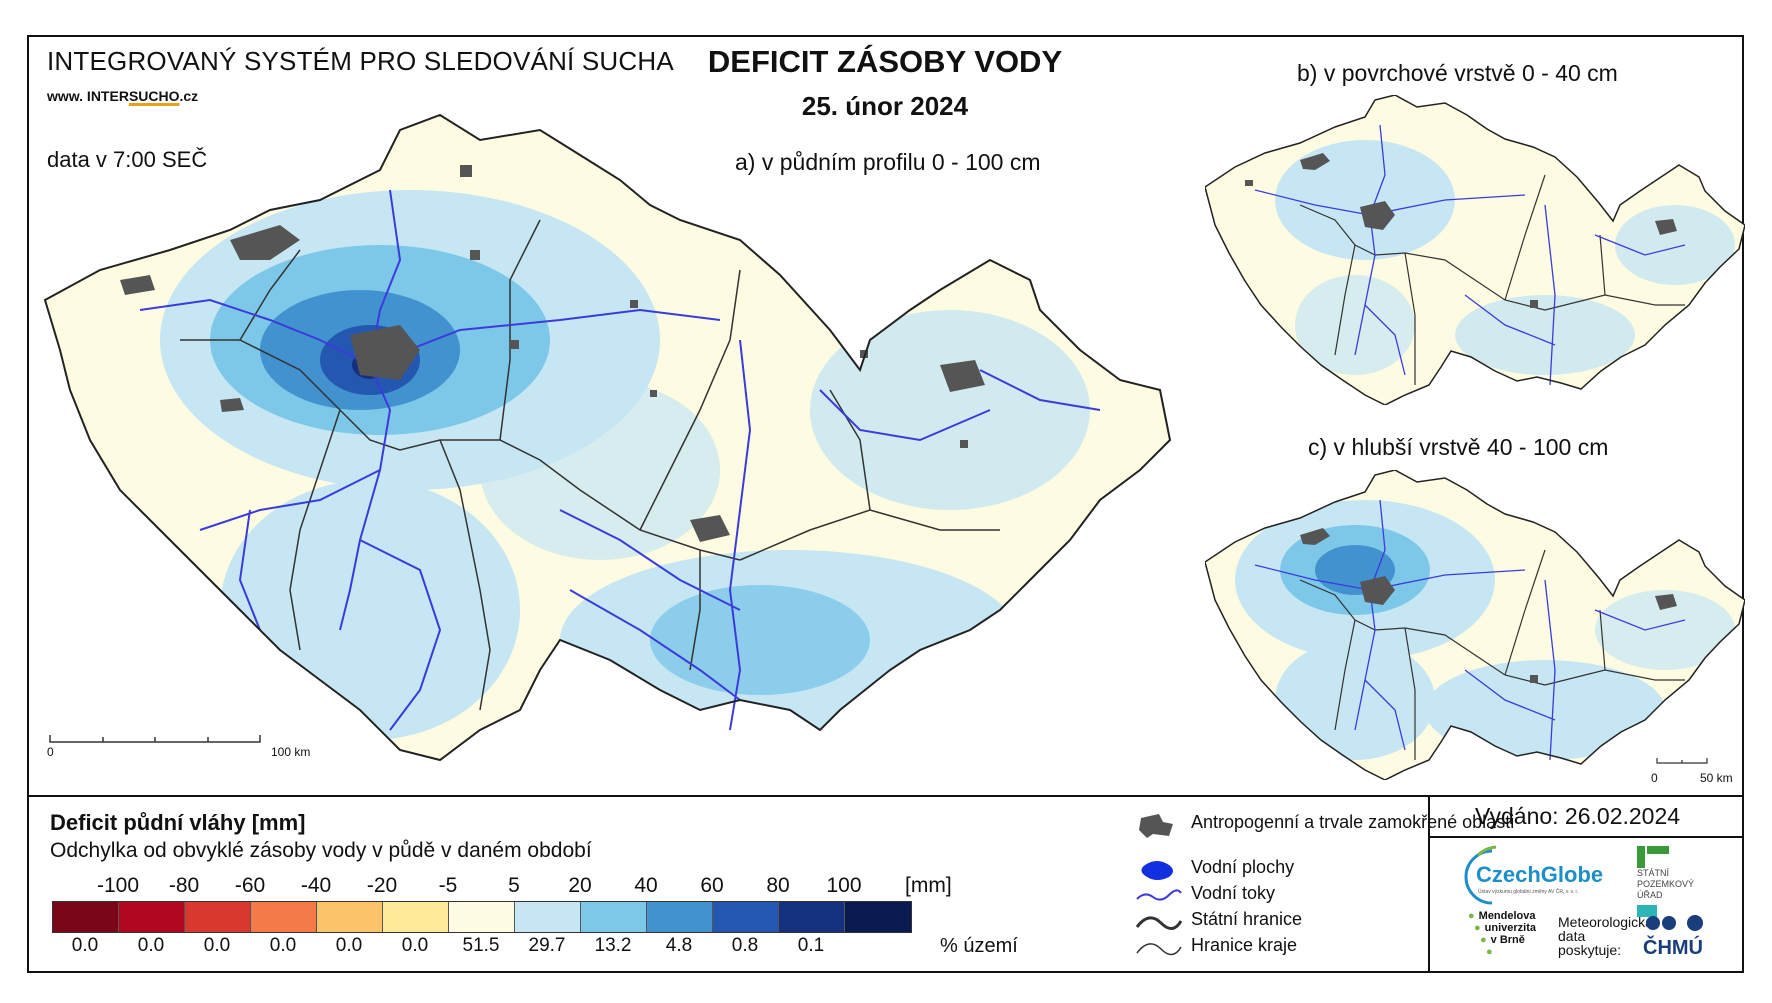 This screenshot has height=1003, width=1772. What do you see at coordinates (1682, 761) in the screenshot?
I see `map-c-scale-bar` at bounding box center [1682, 761].